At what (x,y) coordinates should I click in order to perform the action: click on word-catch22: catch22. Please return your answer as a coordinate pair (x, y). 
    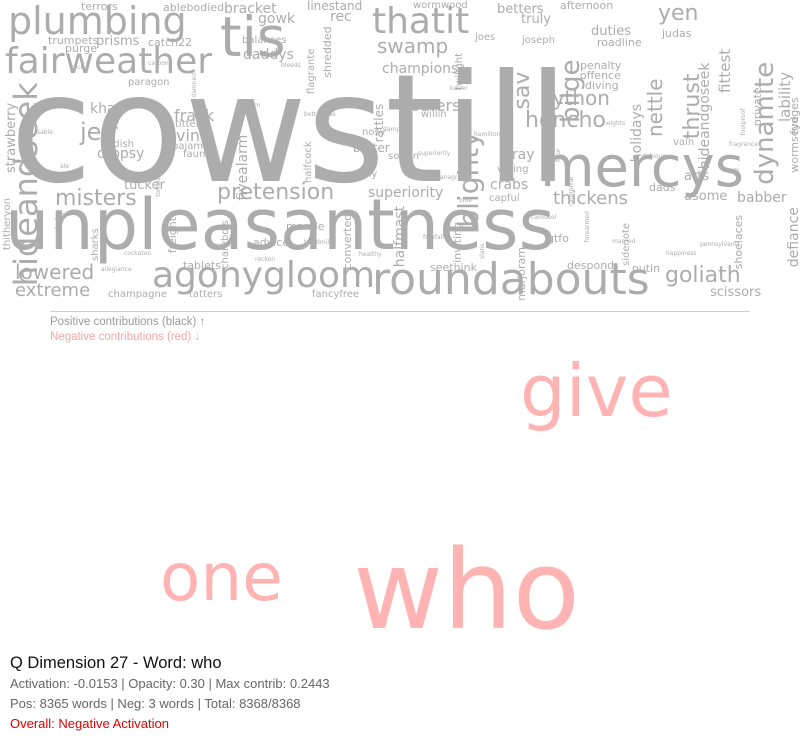
    Looking at the image, I should click on (170, 42).